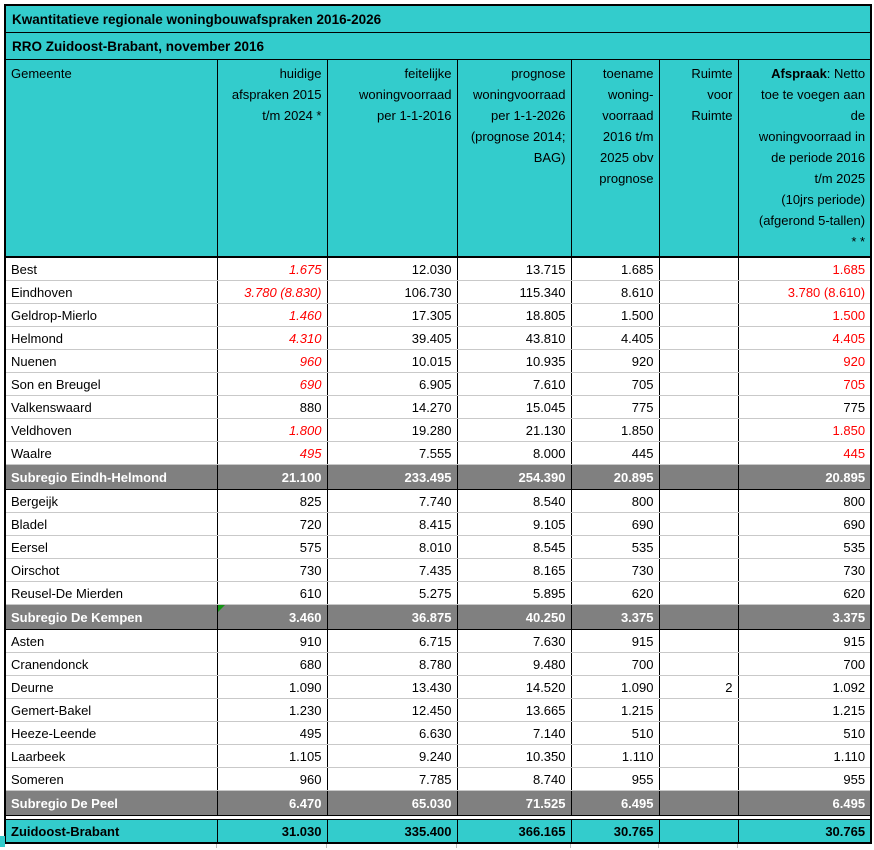 Image resolution: width=874 pixels, height=850 pixels. What do you see at coordinates (271, 570) in the screenshot?
I see `cell-huidige-afspraken: 730` at bounding box center [271, 570].